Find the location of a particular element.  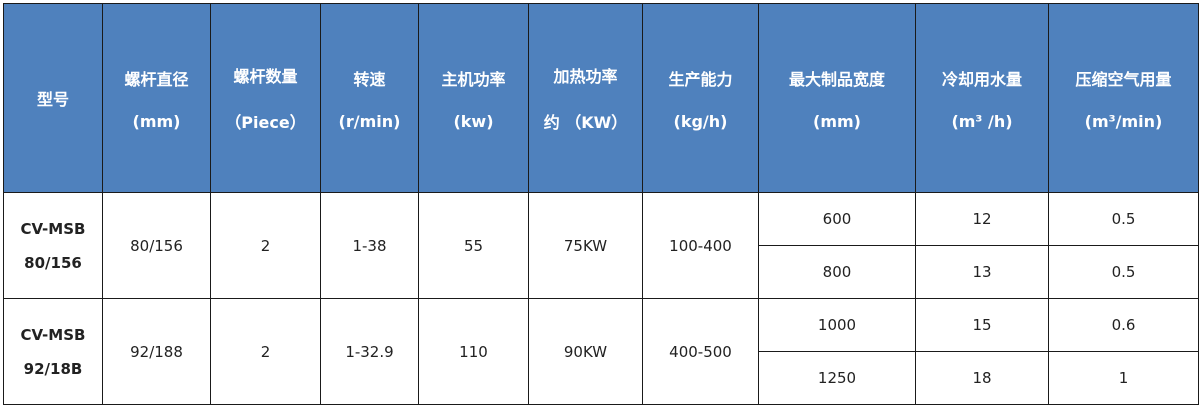

cell-capacity: 100-400 is located at coordinates (700, 245).